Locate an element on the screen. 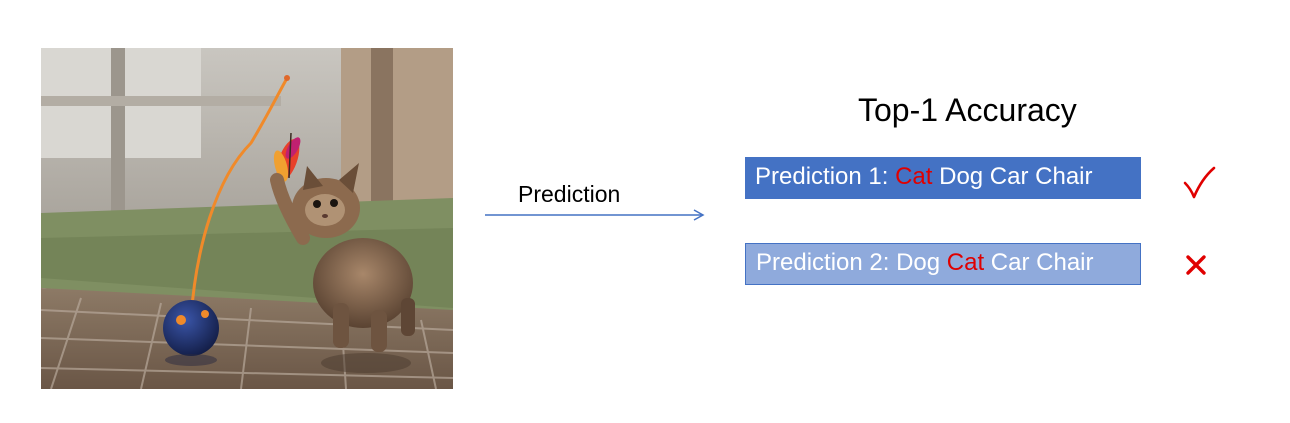 The image size is (1290, 423). prediction-1-prefix: Prediction 1: is located at coordinates (825, 176).